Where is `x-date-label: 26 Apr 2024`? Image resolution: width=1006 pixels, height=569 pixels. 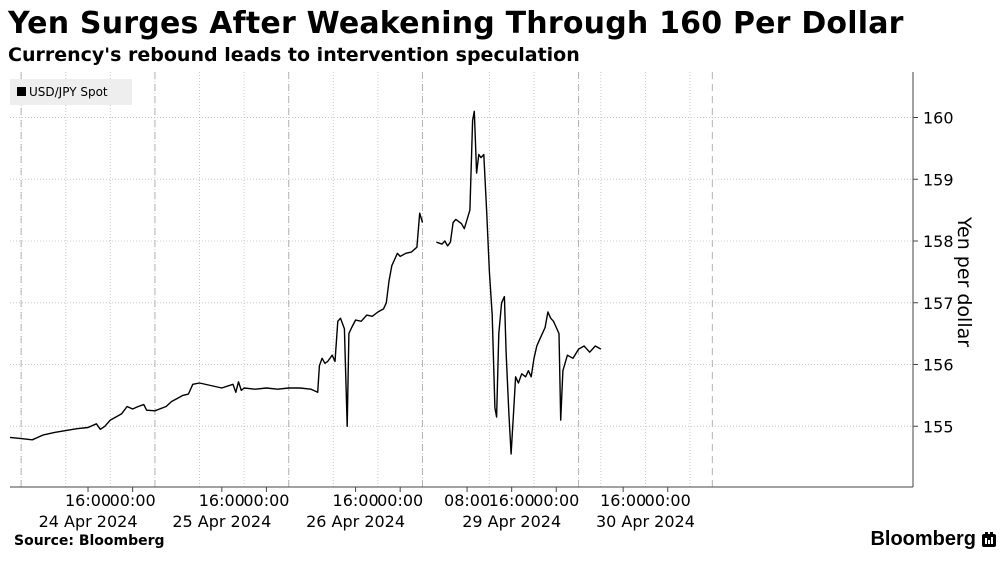 x-date-label: 26 Apr 2024 is located at coordinates (355, 521).